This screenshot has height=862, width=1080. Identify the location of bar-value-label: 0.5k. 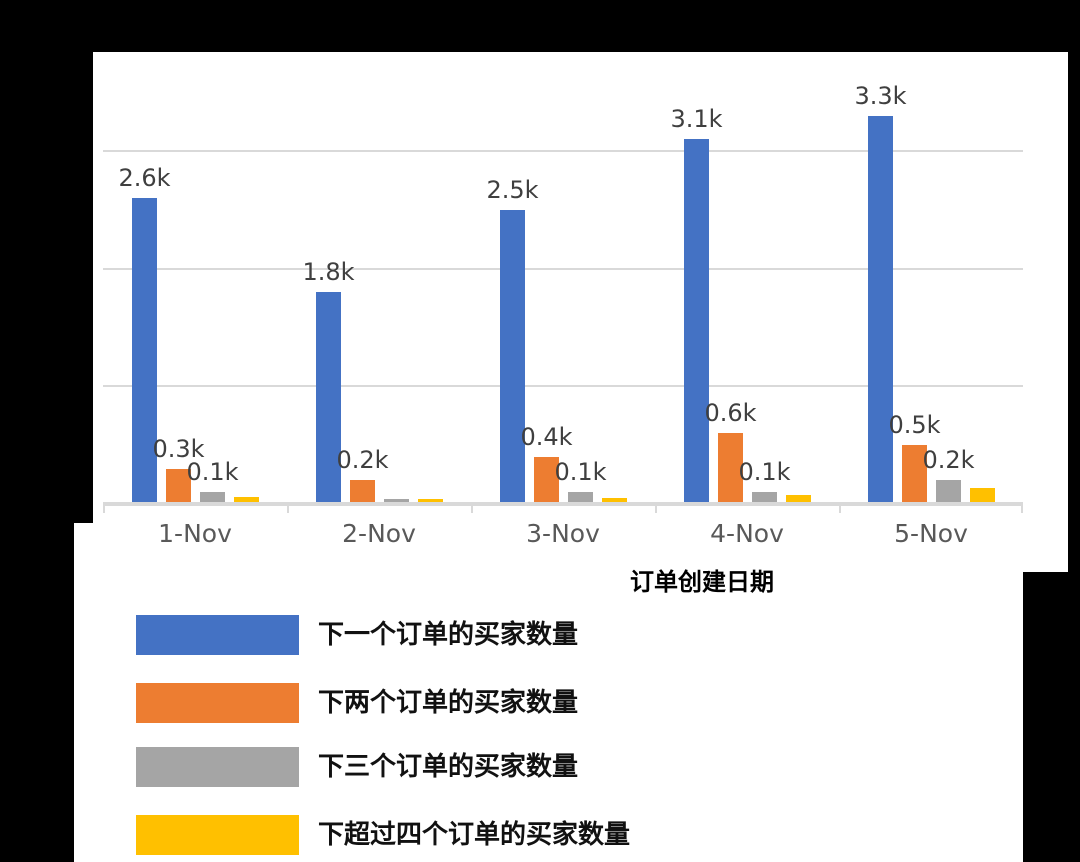
(914, 425).